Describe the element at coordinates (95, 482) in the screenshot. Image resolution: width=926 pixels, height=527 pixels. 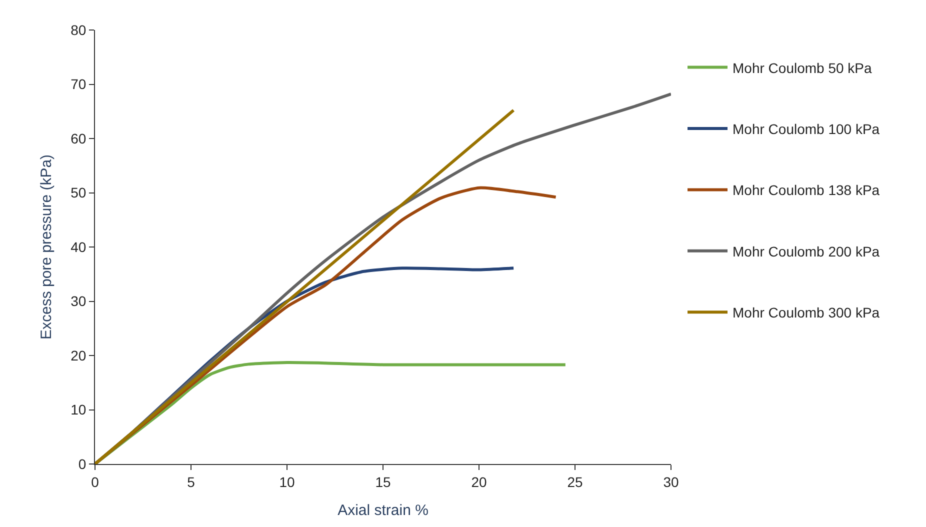
I see `x-tick-label: 0` at that location.